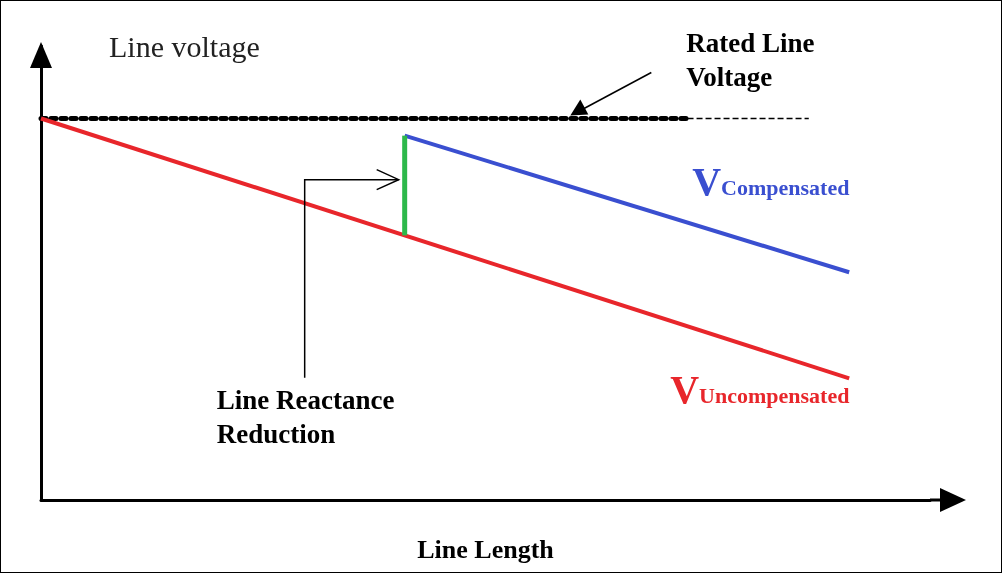  What do you see at coordinates (184, 46) in the screenshot?
I see `y-axis-title: Line voltage` at bounding box center [184, 46].